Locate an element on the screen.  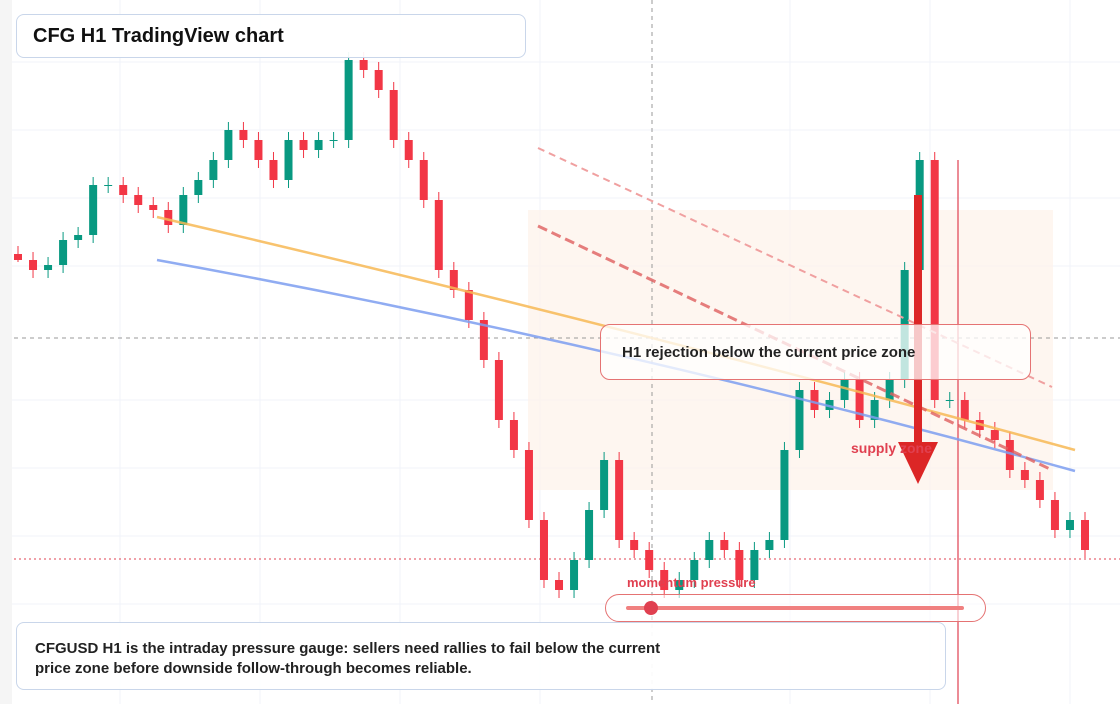
down-arrow-head is located at coordinates (918, 463).